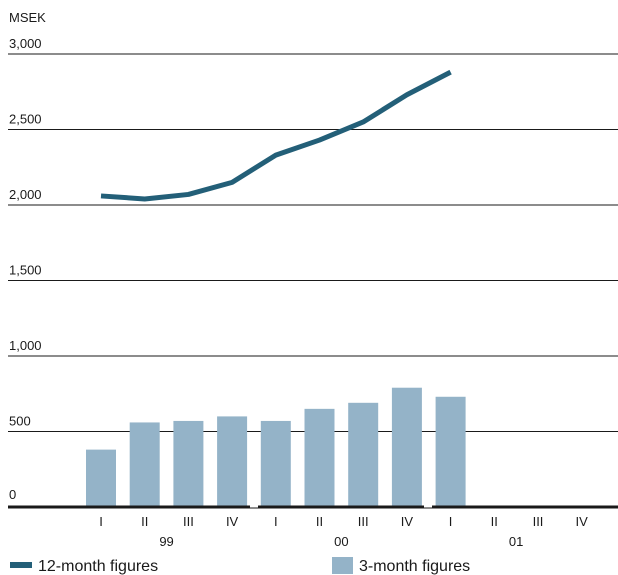 Image resolution: width=618 pixels, height=575 pixels. What do you see at coordinates (25, 119) in the screenshot?
I see `y-tick-label: 2,500` at bounding box center [25, 119].